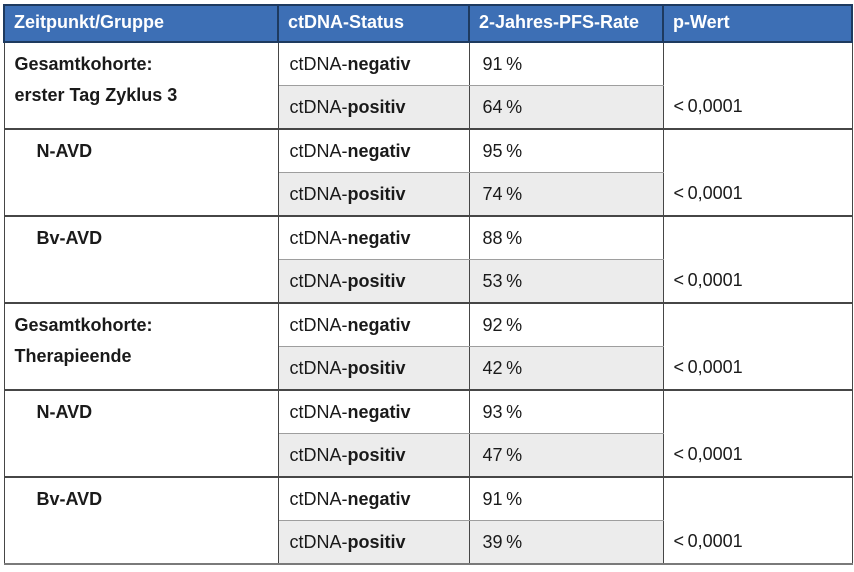 This screenshot has width=854, height=572. I want to click on col-header-pfs-rate: 2-Jahres-PFS-Rate, so click(566, 23).